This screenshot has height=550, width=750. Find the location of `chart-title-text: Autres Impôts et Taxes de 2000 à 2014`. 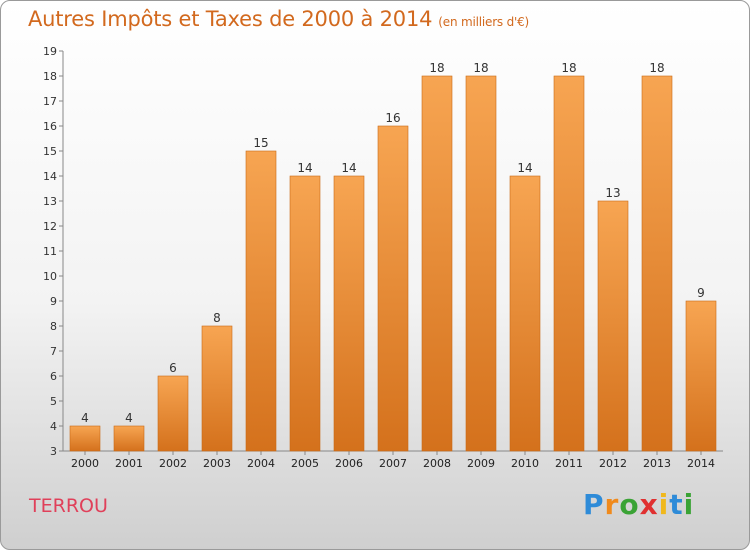

chart-title-text: Autres Impôts et Taxes de 2000 à 2014 is located at coordinates (230, 19).